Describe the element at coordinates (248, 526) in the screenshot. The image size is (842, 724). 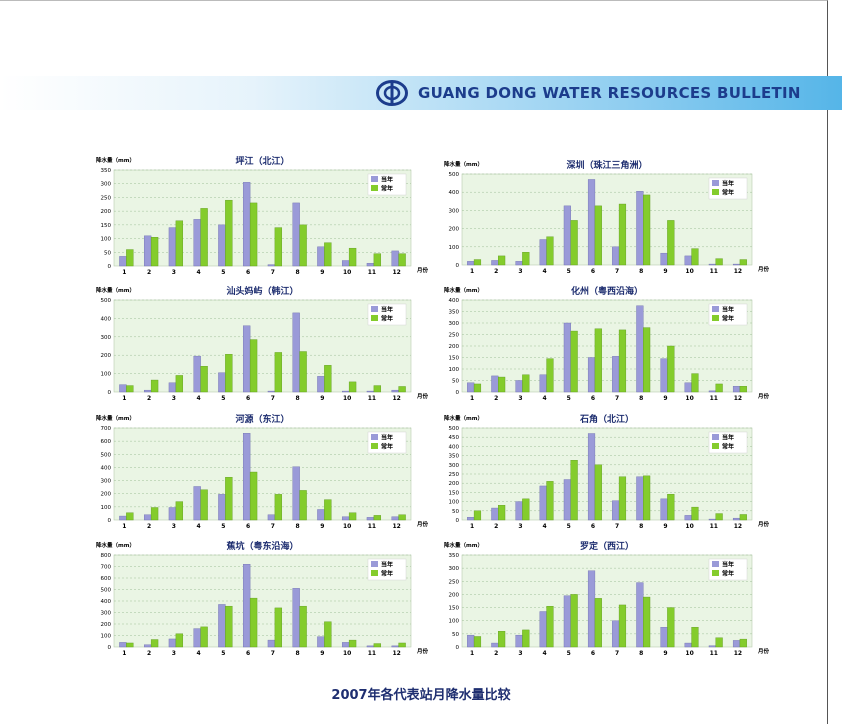
I see `x-tick-label: 6` at that location.